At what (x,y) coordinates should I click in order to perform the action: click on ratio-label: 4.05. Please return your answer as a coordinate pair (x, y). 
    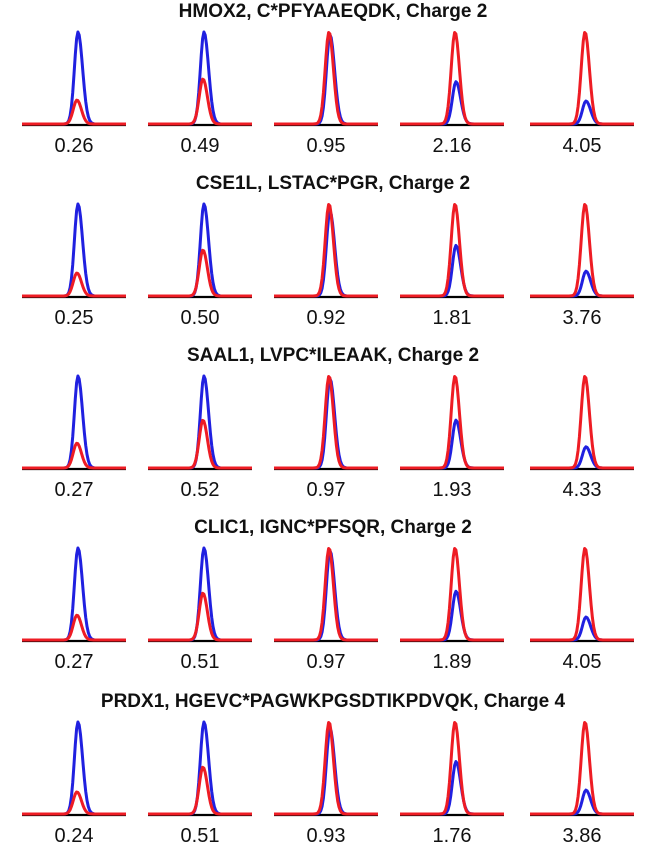
    Looking at the image, I should click on (582, 146).